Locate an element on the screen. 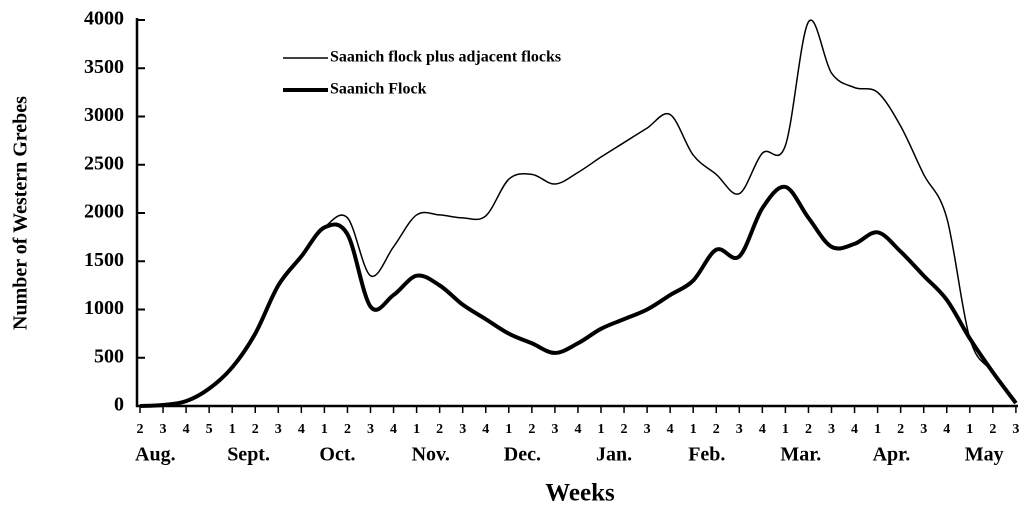 The height and width of the screenshot is (512, 1031). month-label: Apr. is located at coordinates (892, 455).